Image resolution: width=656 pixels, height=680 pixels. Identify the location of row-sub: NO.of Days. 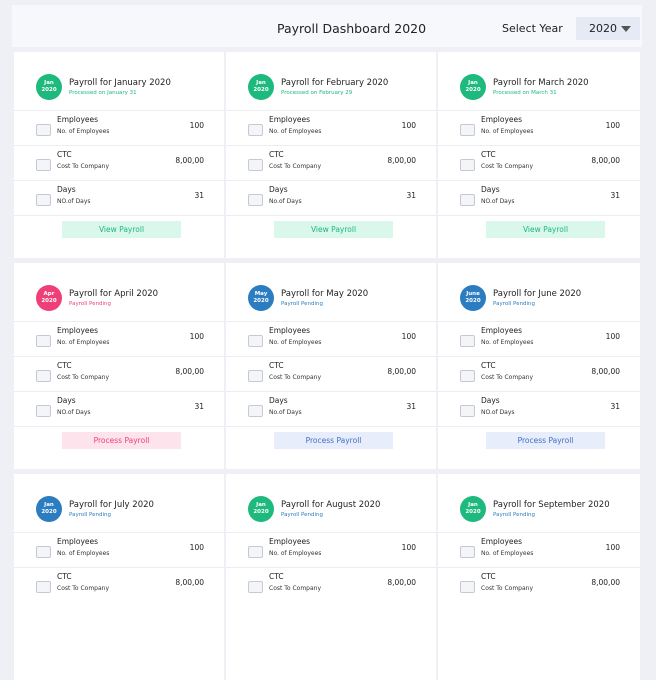
(498, 412).